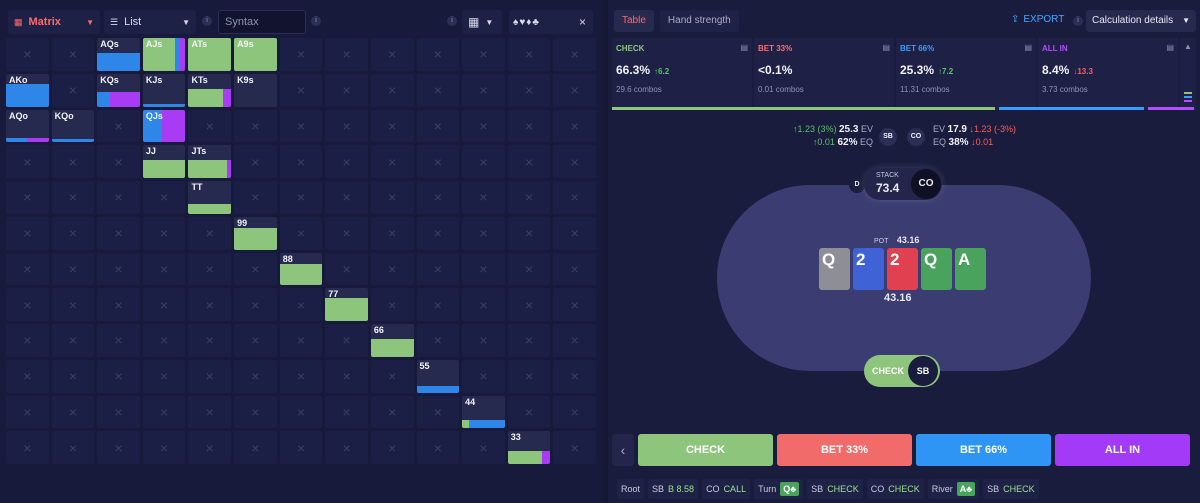  What do you see at coordinates (392, 340) in the screenshot?
I see `hand-cell: 66` at bounding box center [392, 340].